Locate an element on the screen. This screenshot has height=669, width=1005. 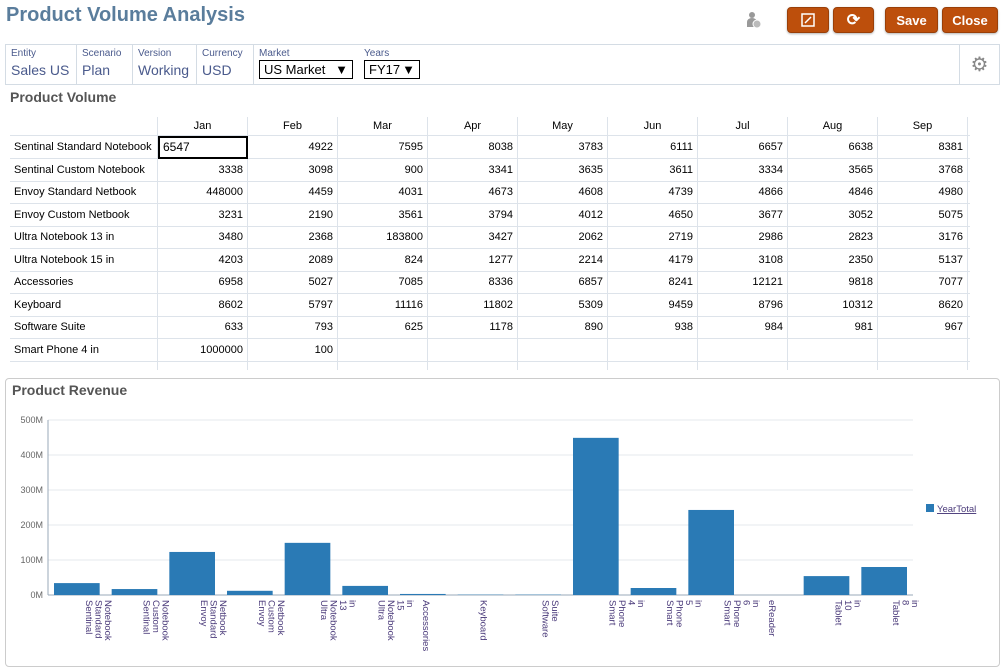
data-cell: 625 is located at coordinates (383, 327).